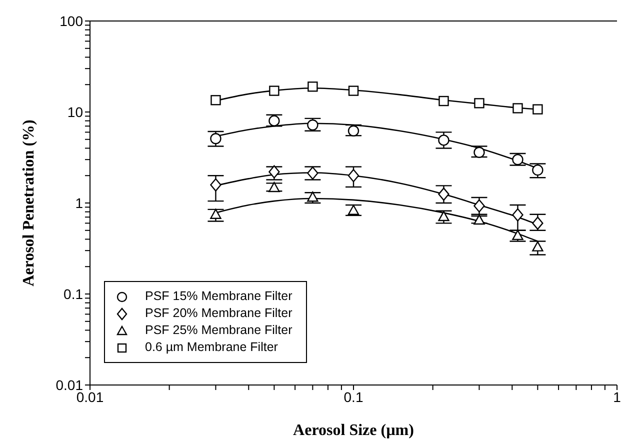  I want to click on legend-label: PSF 15% Membrane Filter, so click(218, 296).